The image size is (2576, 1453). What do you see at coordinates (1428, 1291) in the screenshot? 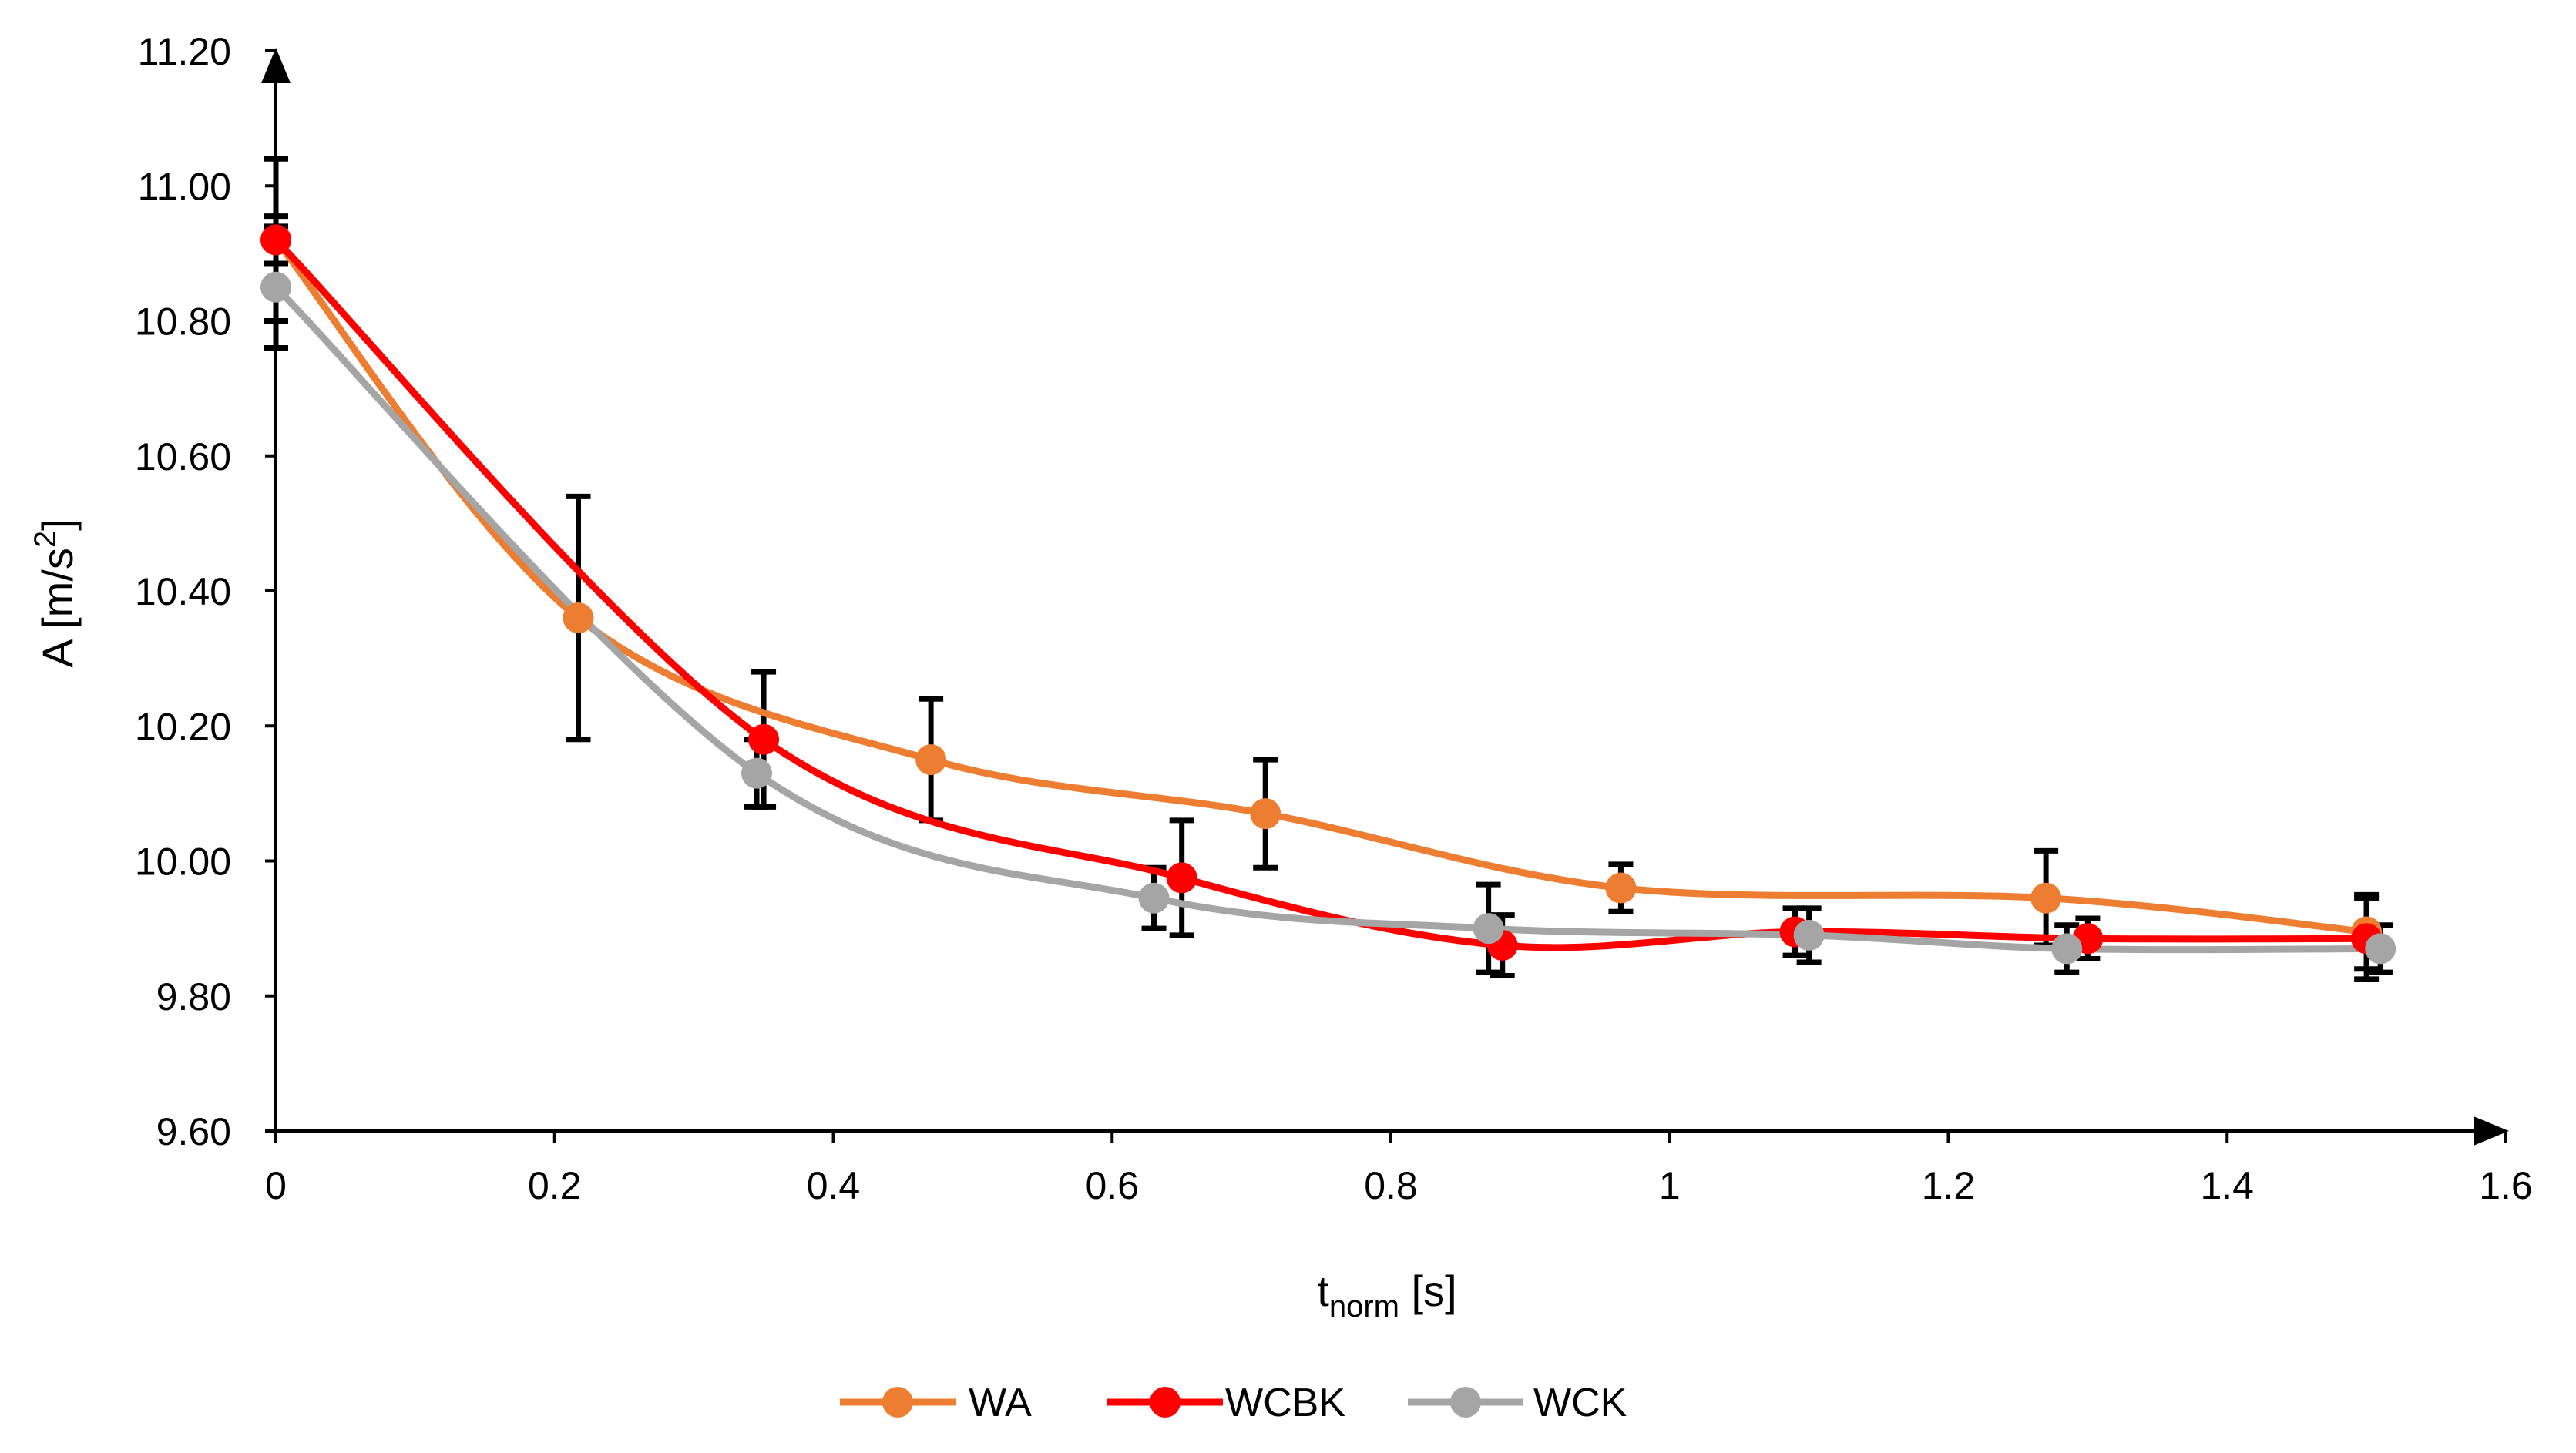
I see `x-axis-title-unit: [s]` at bounding box center [1428, 1291].